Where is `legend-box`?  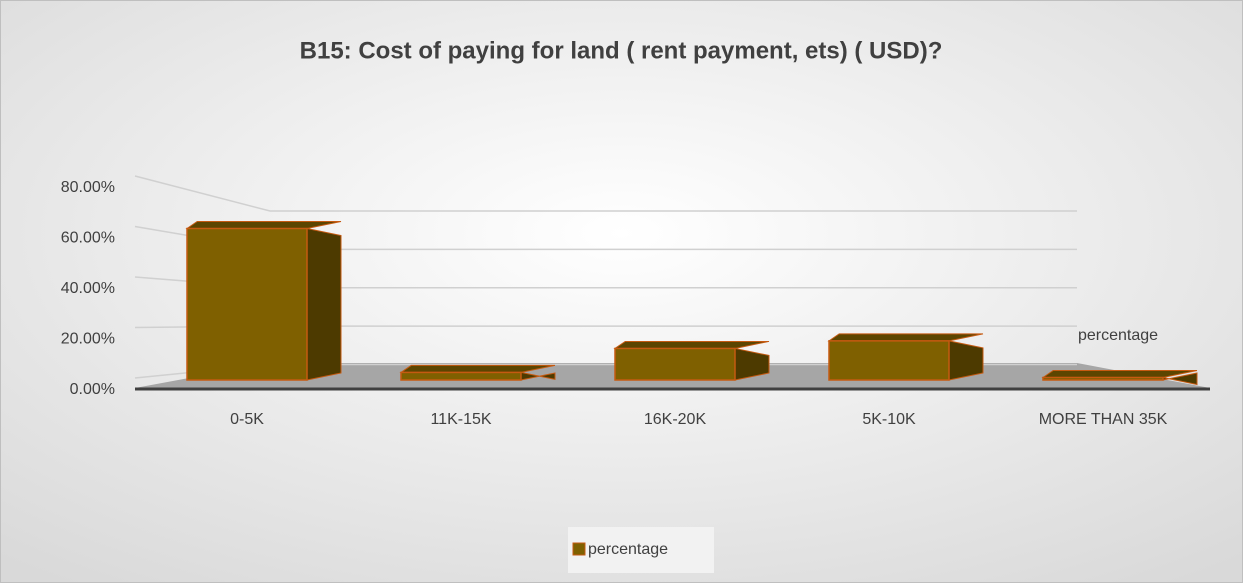 legend-box is located at coordinates (641, 550).